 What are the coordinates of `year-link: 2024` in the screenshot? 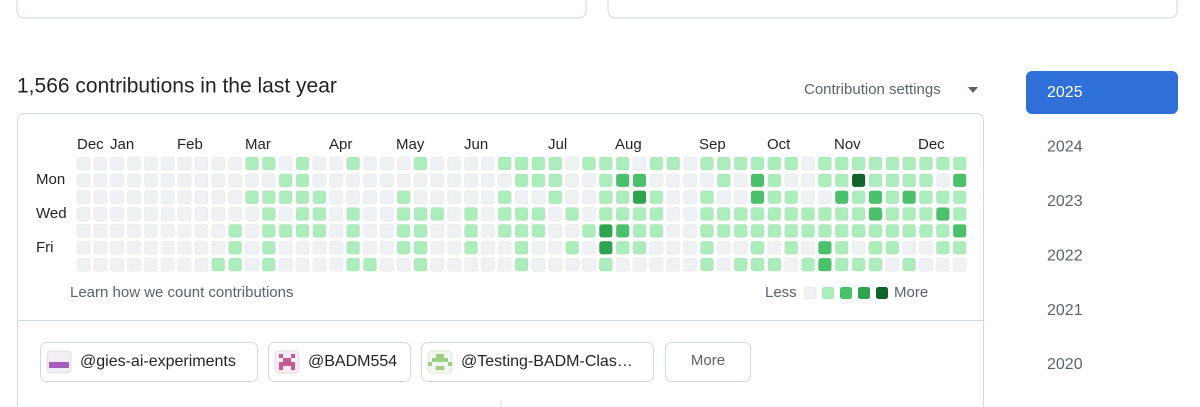 It's located at (1065, 147).